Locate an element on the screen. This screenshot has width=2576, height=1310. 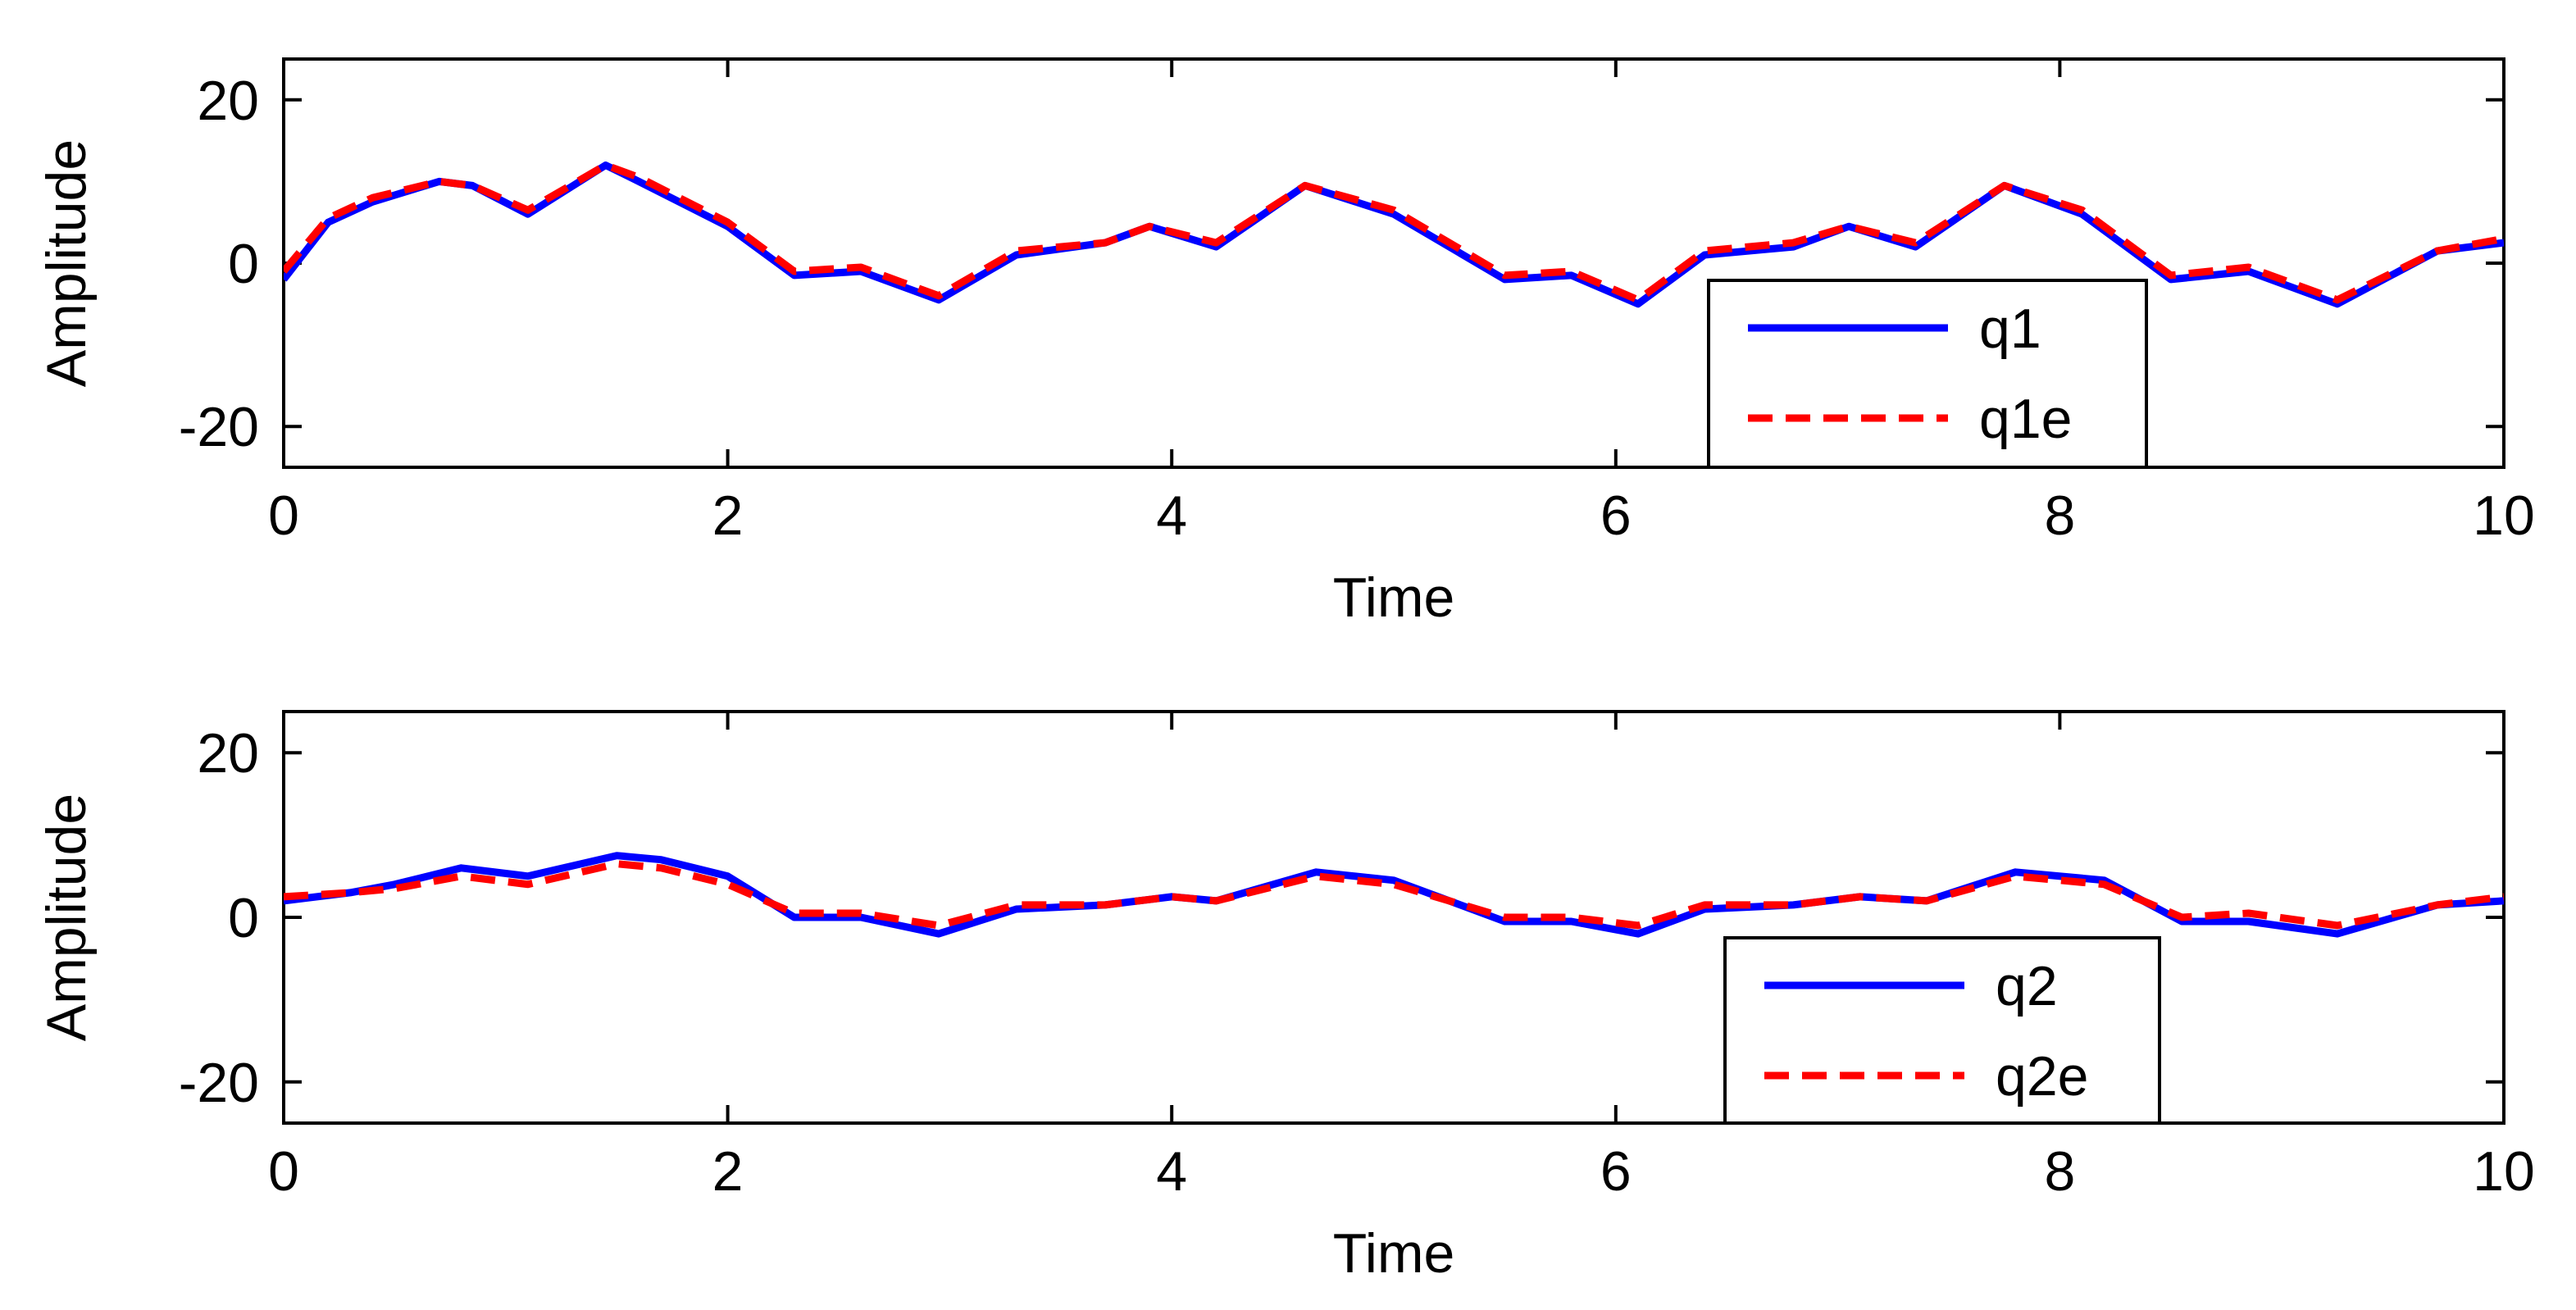
series-line-q2e is located at coordinates (1394, 895).